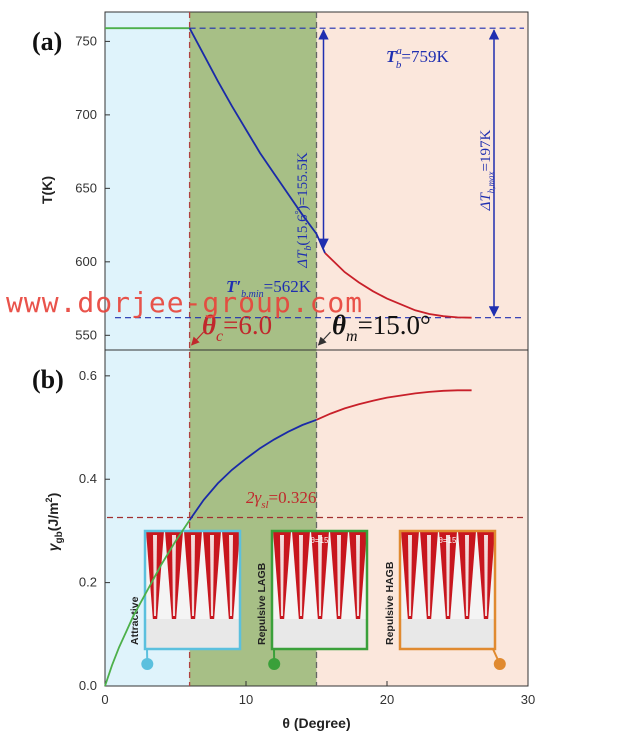 This screenshot has height=745, width=640. Describe the element at coordinates (394, 325) in the screenshot. I see `theta-m-value: =15.0°` at that location.